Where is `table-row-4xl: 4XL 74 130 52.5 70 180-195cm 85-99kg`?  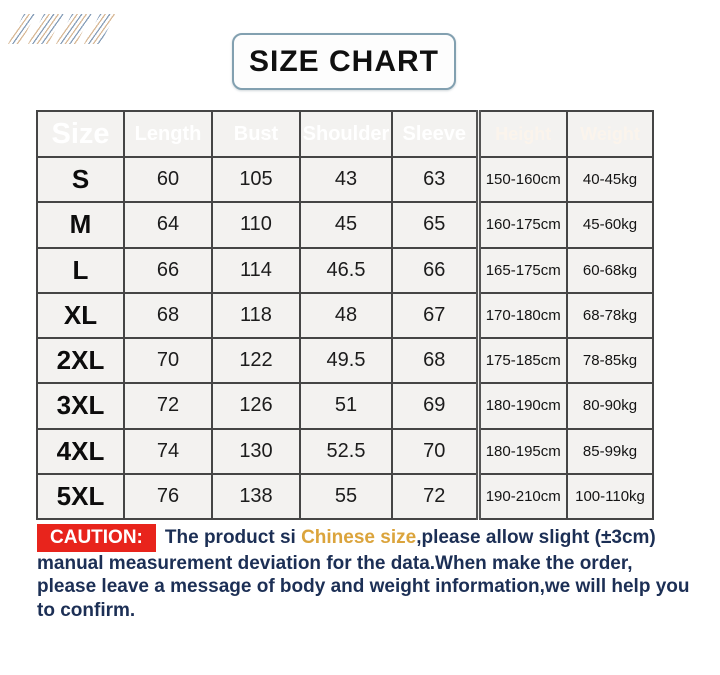 table-row-4xl: 4XL 74 130 52.5 70 180-195cm 85-99kg is located at coordinates (345, 451).